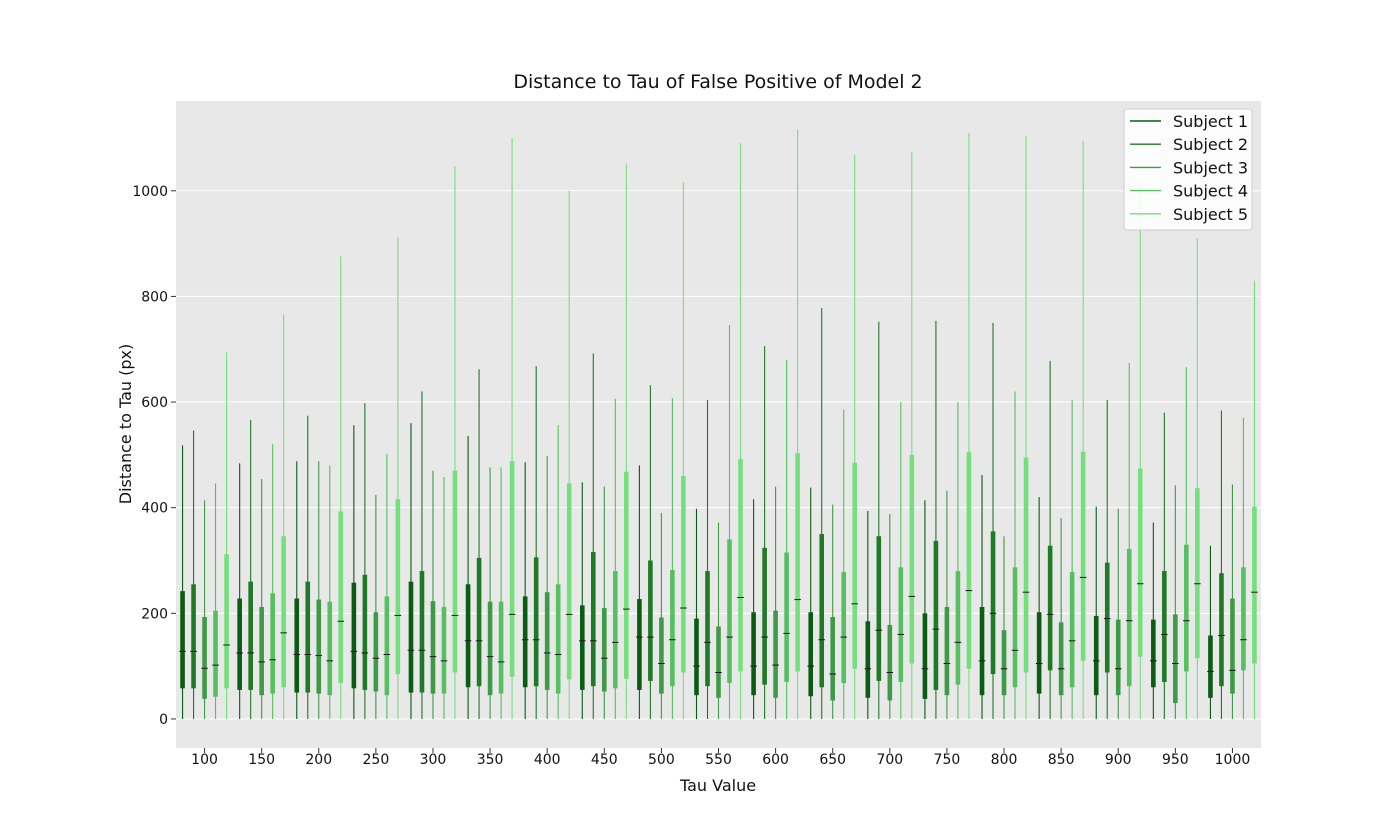 This screenshot has height=840, width=1400. Describe the element at coordinates (1233, 760) in the screenshot. I see `x-tick-label: 1000` at that location.